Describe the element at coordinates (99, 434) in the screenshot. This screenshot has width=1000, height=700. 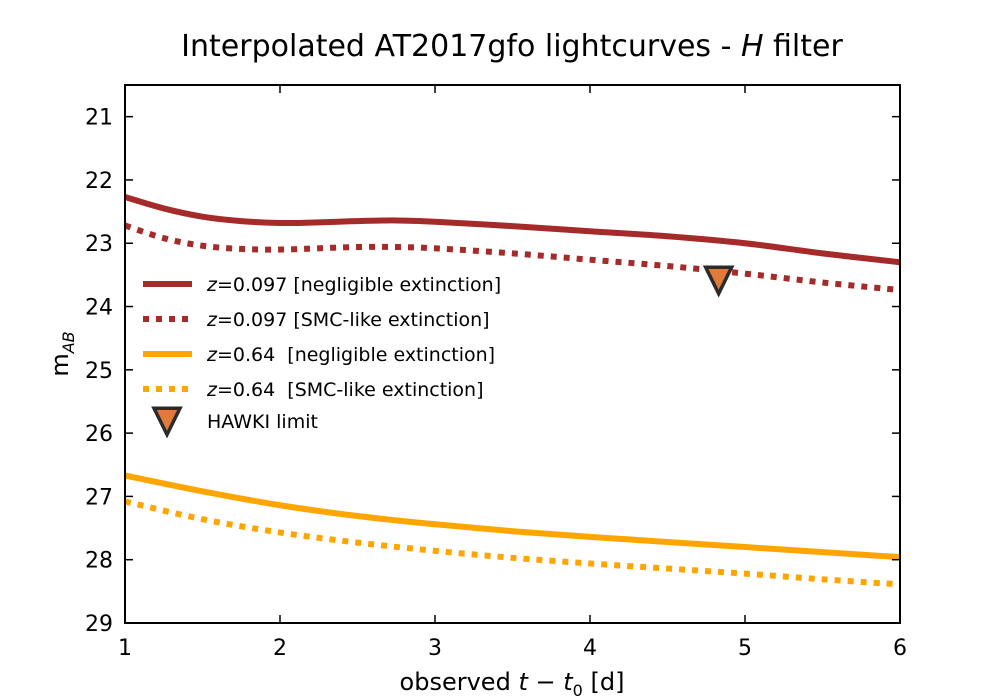
I see `y-tick-label: 26` at that location.